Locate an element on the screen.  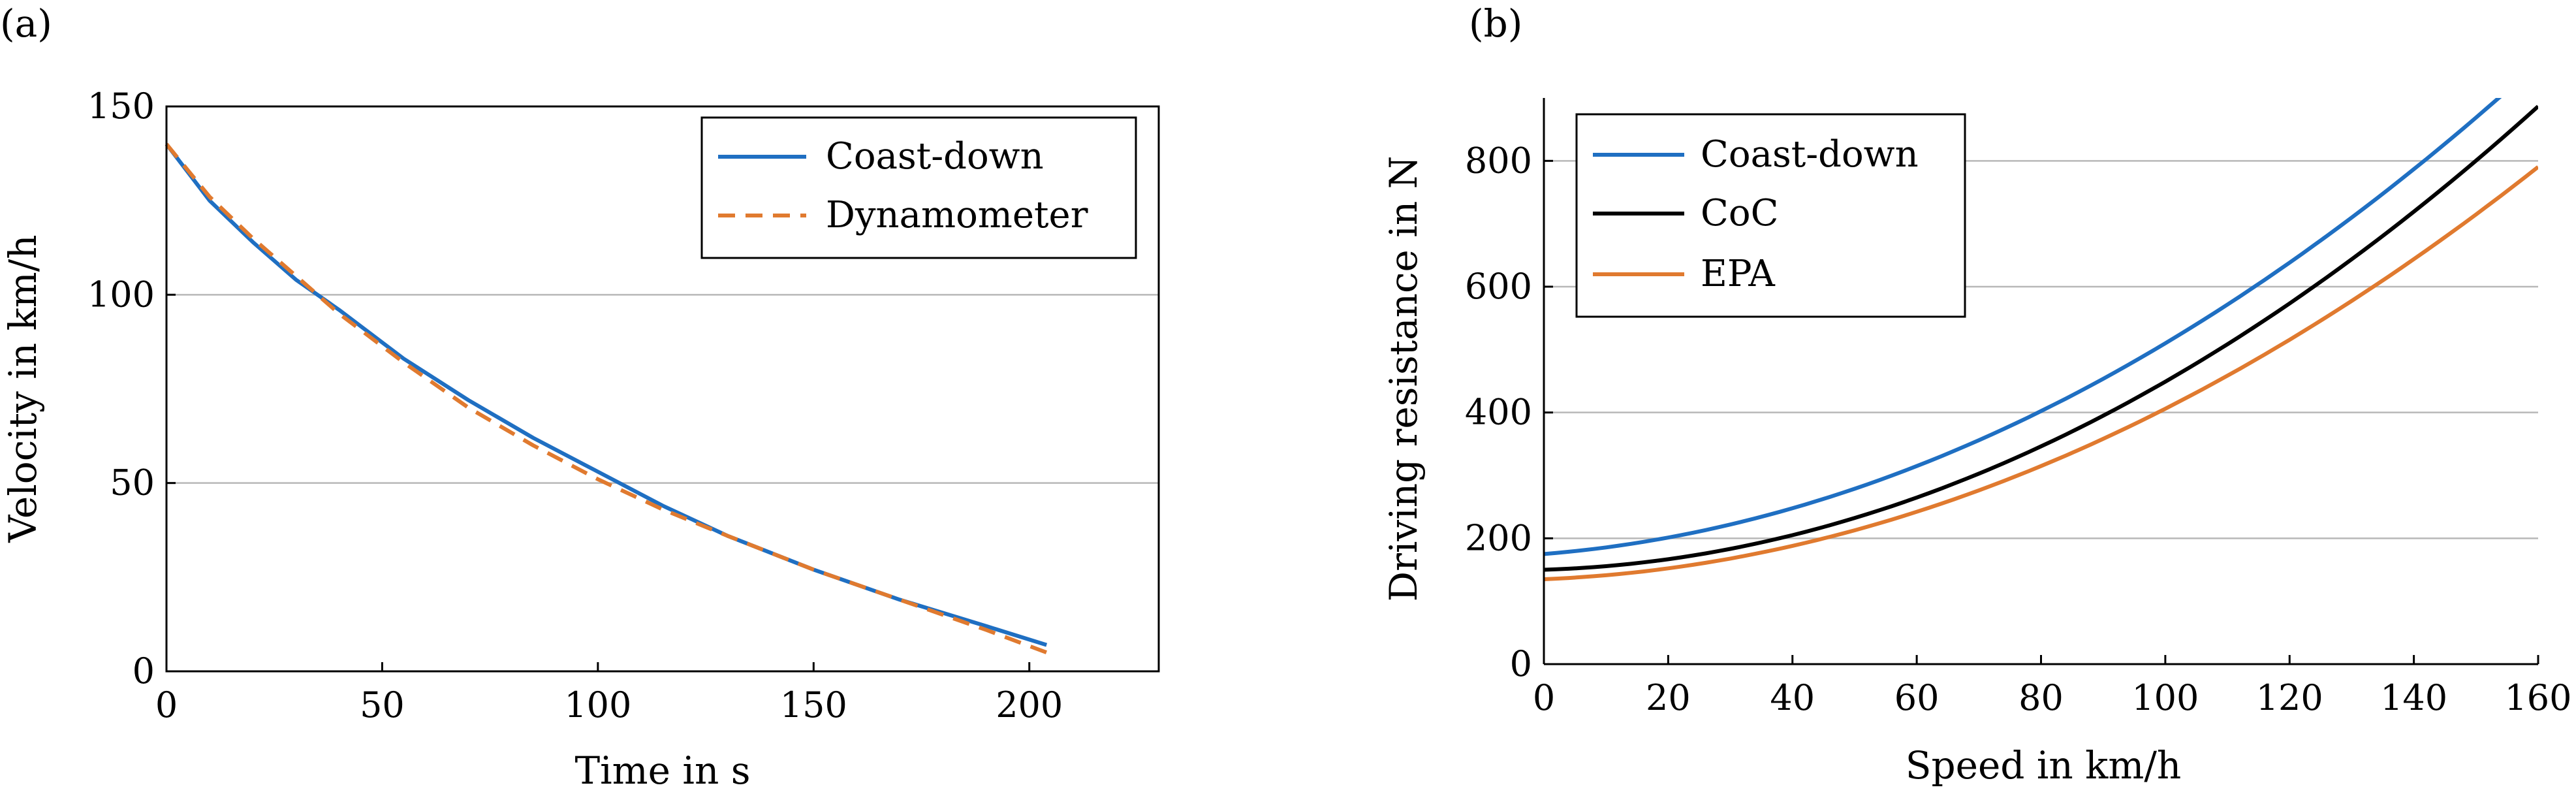
legend-b: Coast-down CoC EPA is located at coordinates (1771, 215).